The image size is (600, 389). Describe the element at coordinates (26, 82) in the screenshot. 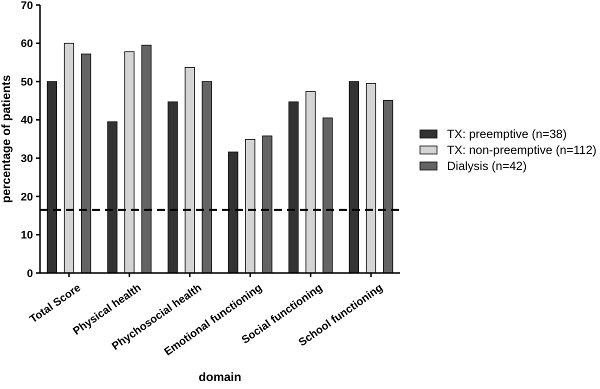

I see `y-tick-label: 50` at that location.